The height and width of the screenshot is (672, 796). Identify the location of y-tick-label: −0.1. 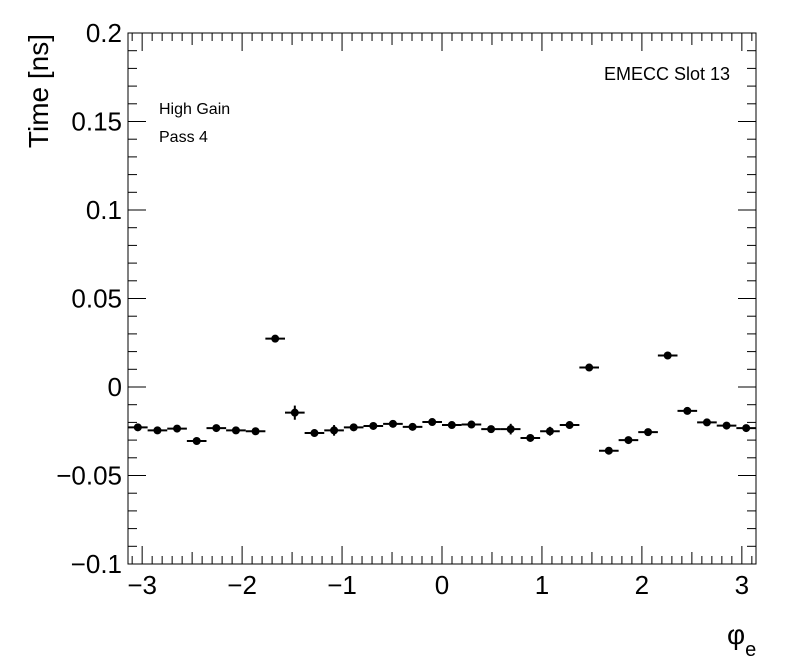
(96, 564).